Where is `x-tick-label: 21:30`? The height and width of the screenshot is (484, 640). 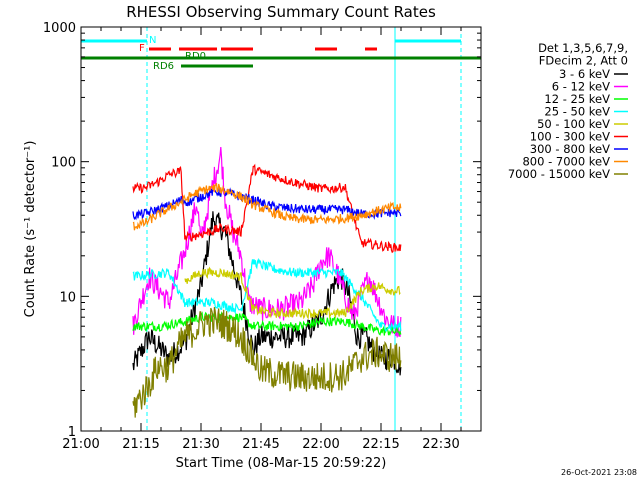 x-tick-label: 21:30 is located at coordinates (200, 444).